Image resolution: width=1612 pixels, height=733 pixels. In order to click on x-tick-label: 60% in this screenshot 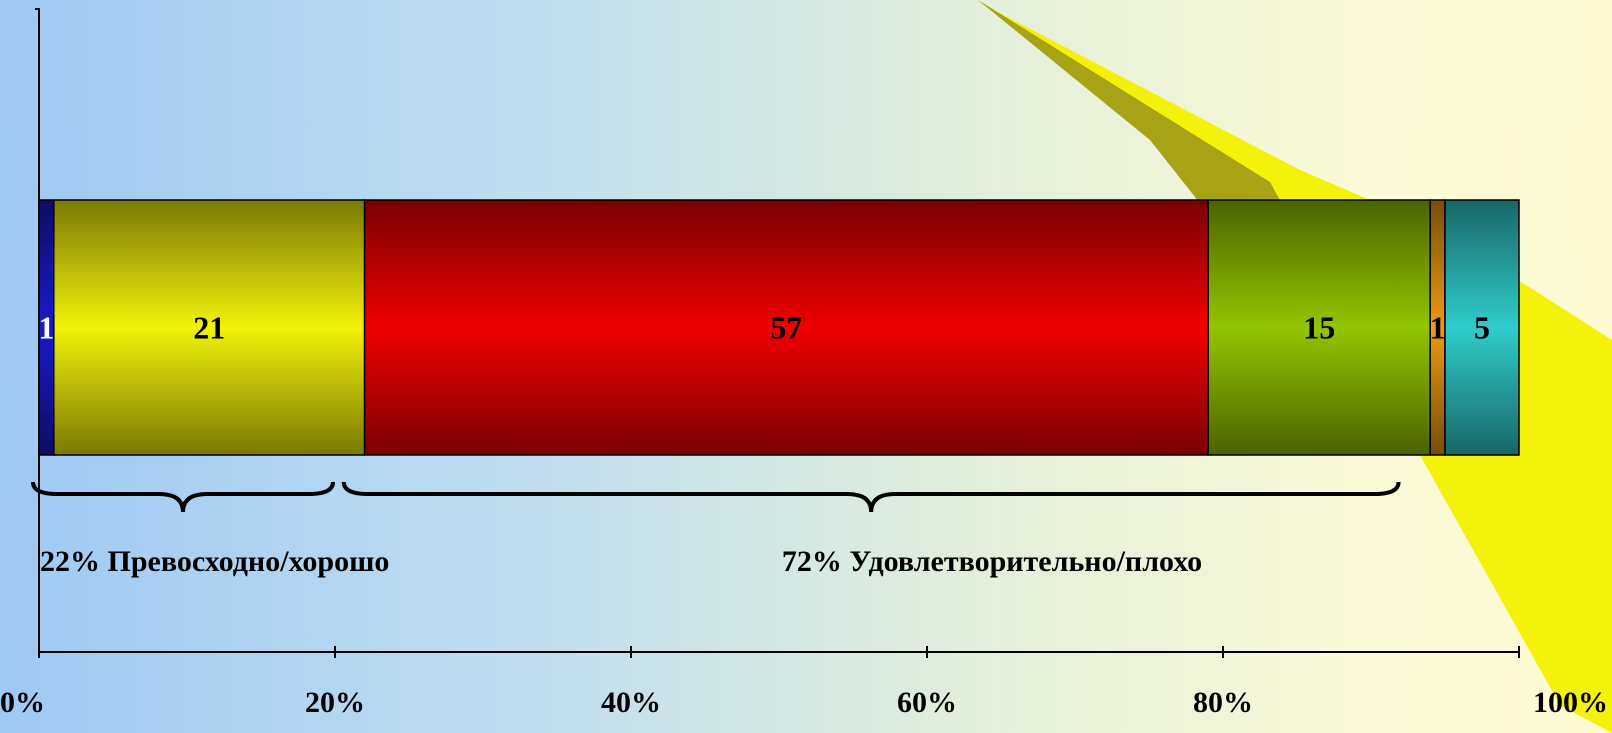, I will do `click(927, 702)`.